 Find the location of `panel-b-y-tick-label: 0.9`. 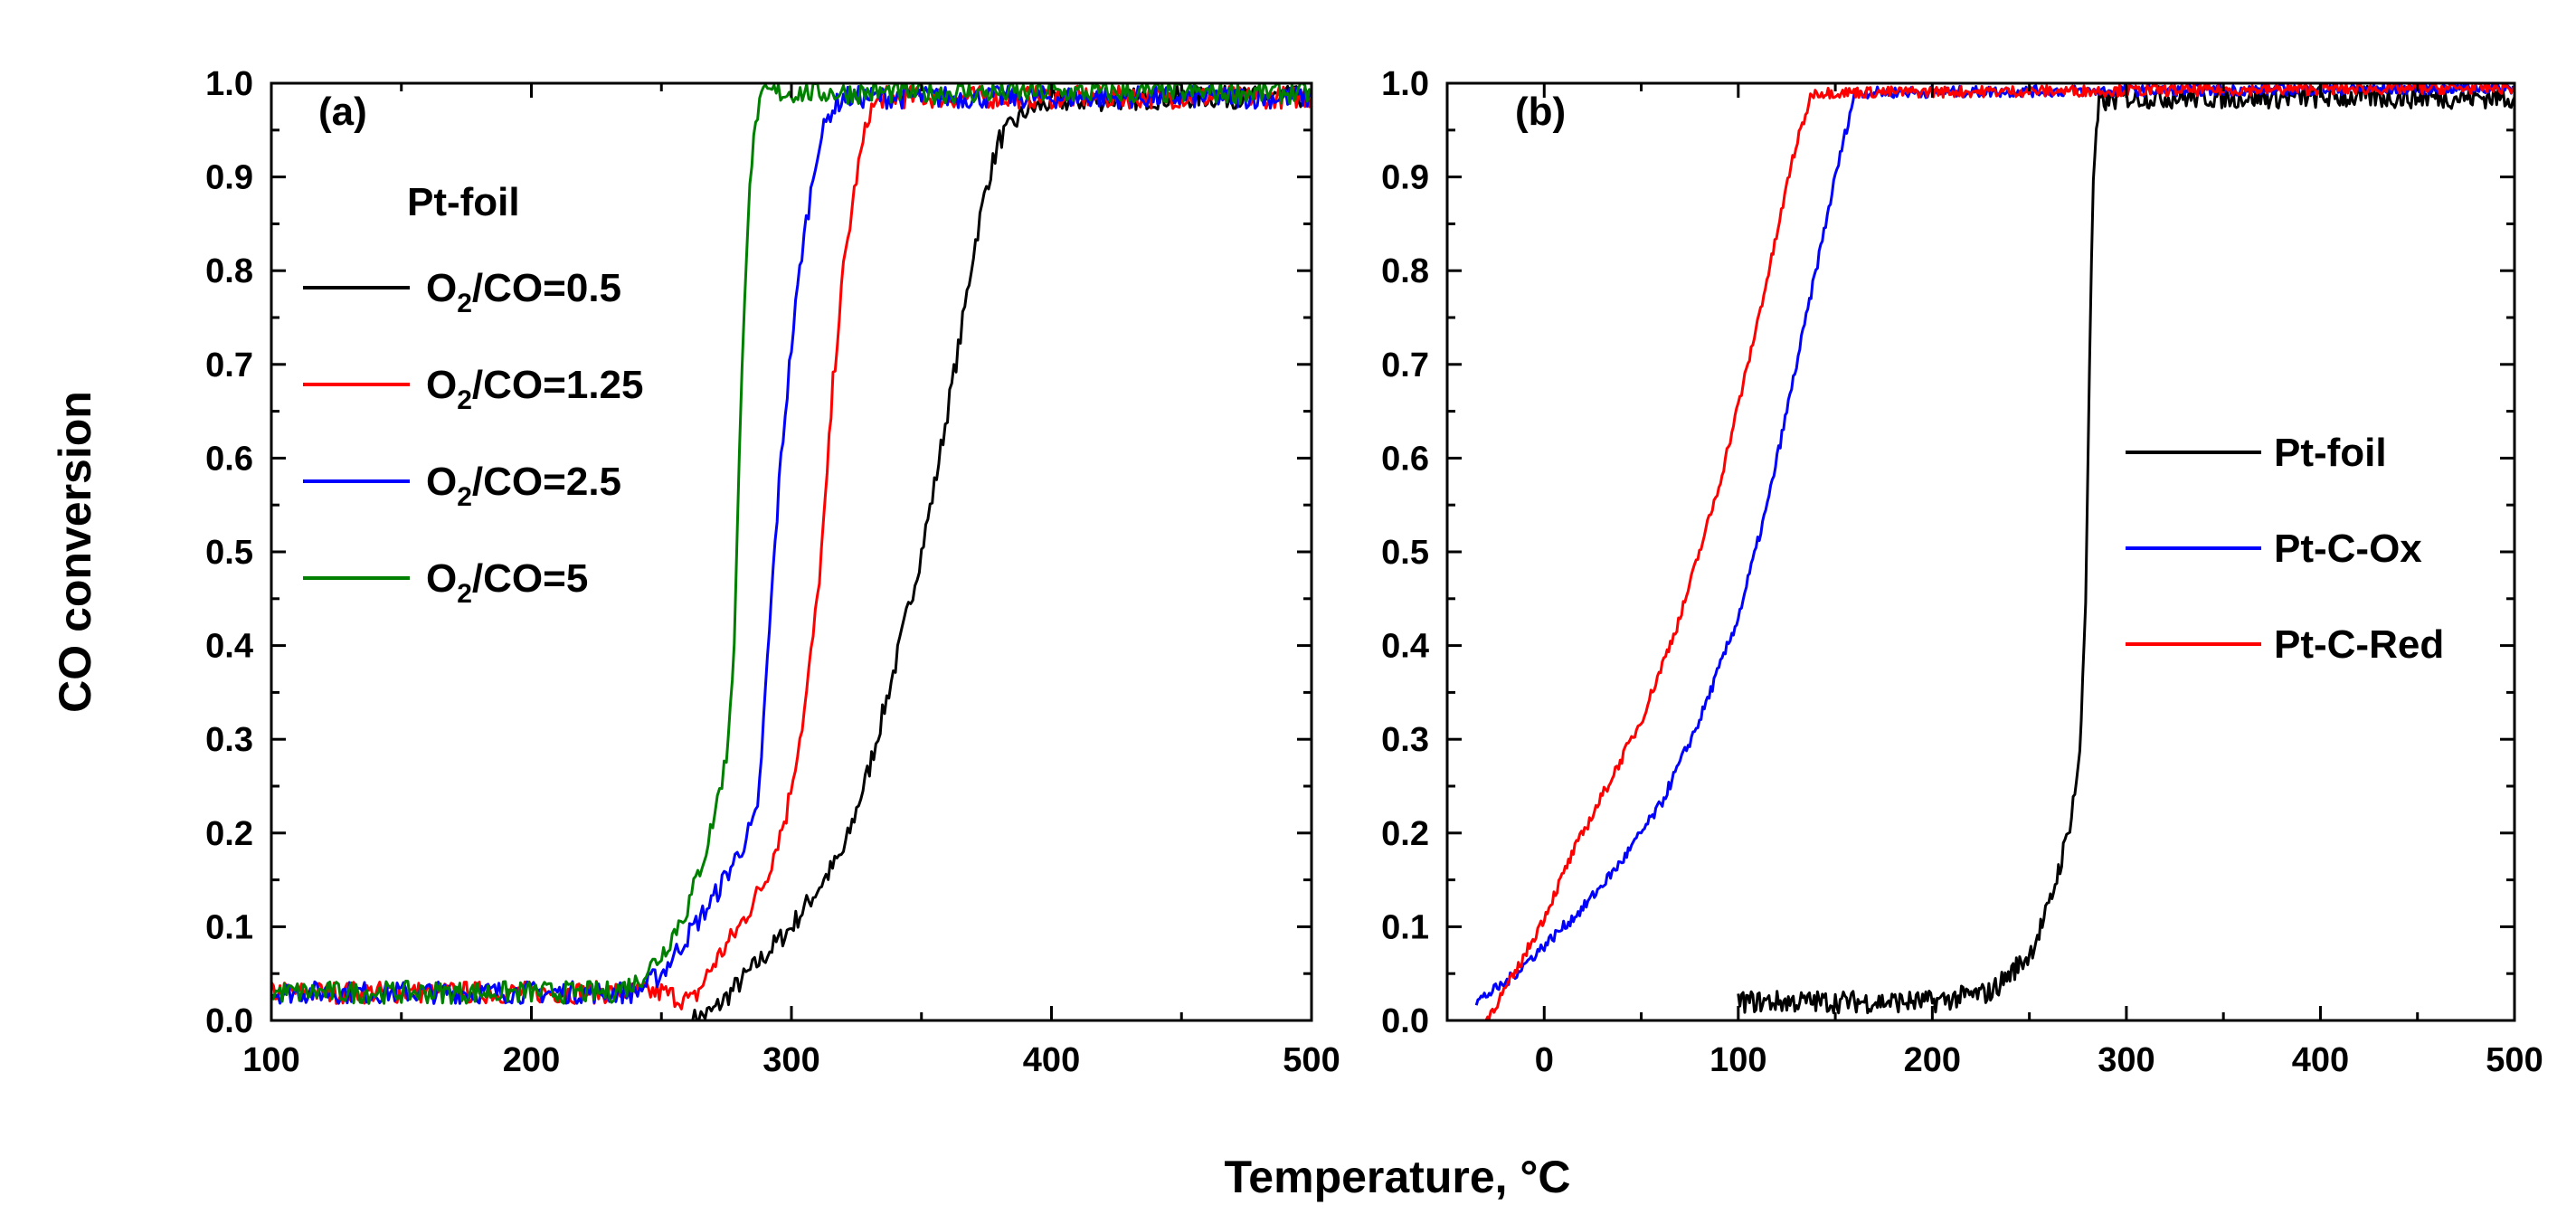

panel-b-y-tick-label: 0.9 is located at coordinates (1405, 178).